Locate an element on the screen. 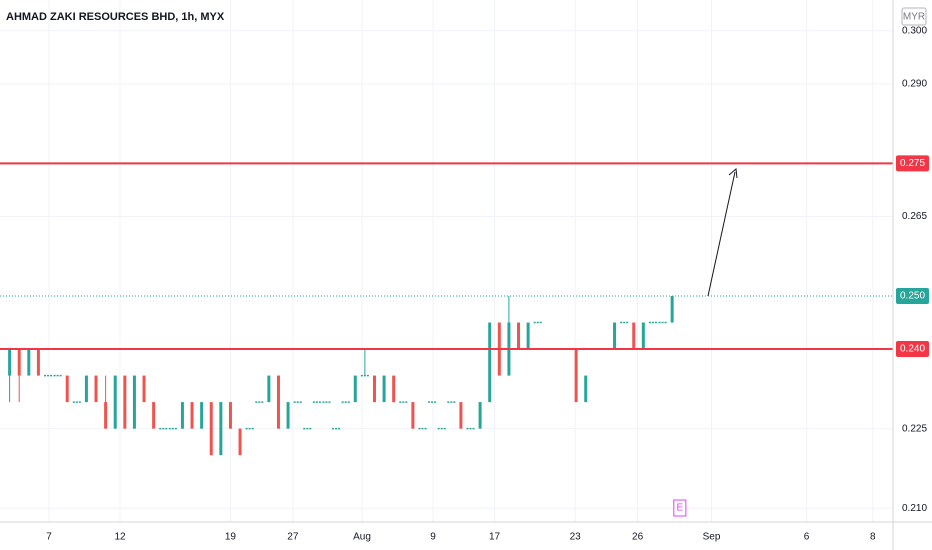  price-label: 0.250 is located at coordinates (912, 296).